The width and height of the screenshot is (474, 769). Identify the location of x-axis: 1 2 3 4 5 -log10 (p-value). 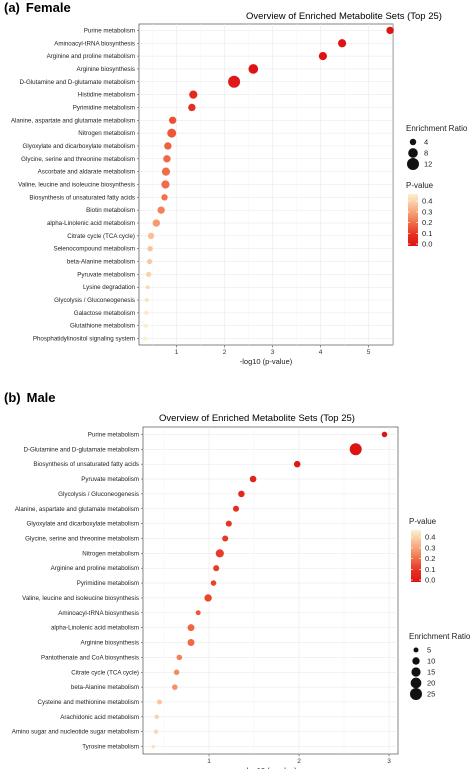
(273, 355).